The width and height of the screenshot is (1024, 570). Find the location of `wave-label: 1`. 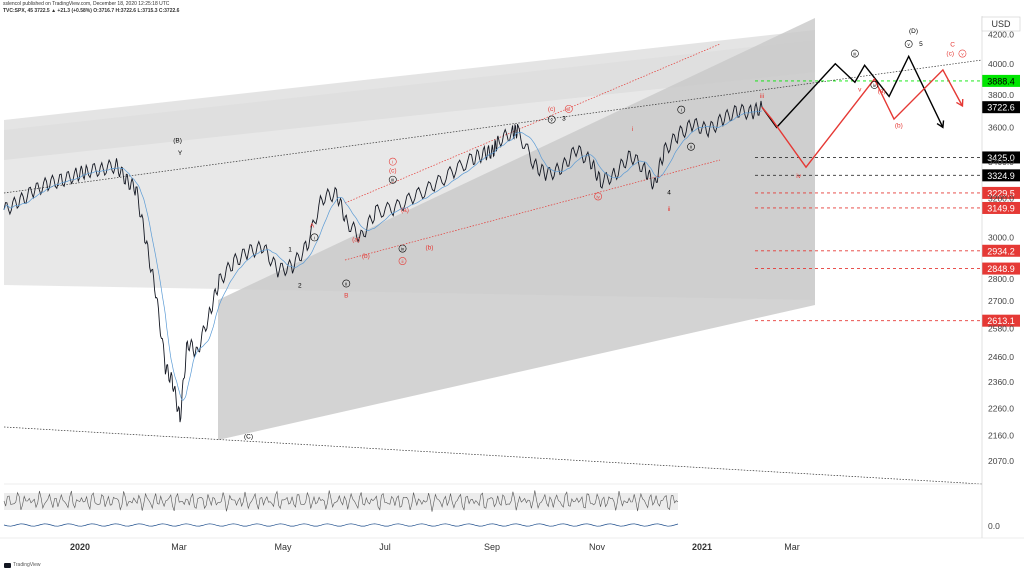

wave-label: 1 is located at coordinates (290, 250).